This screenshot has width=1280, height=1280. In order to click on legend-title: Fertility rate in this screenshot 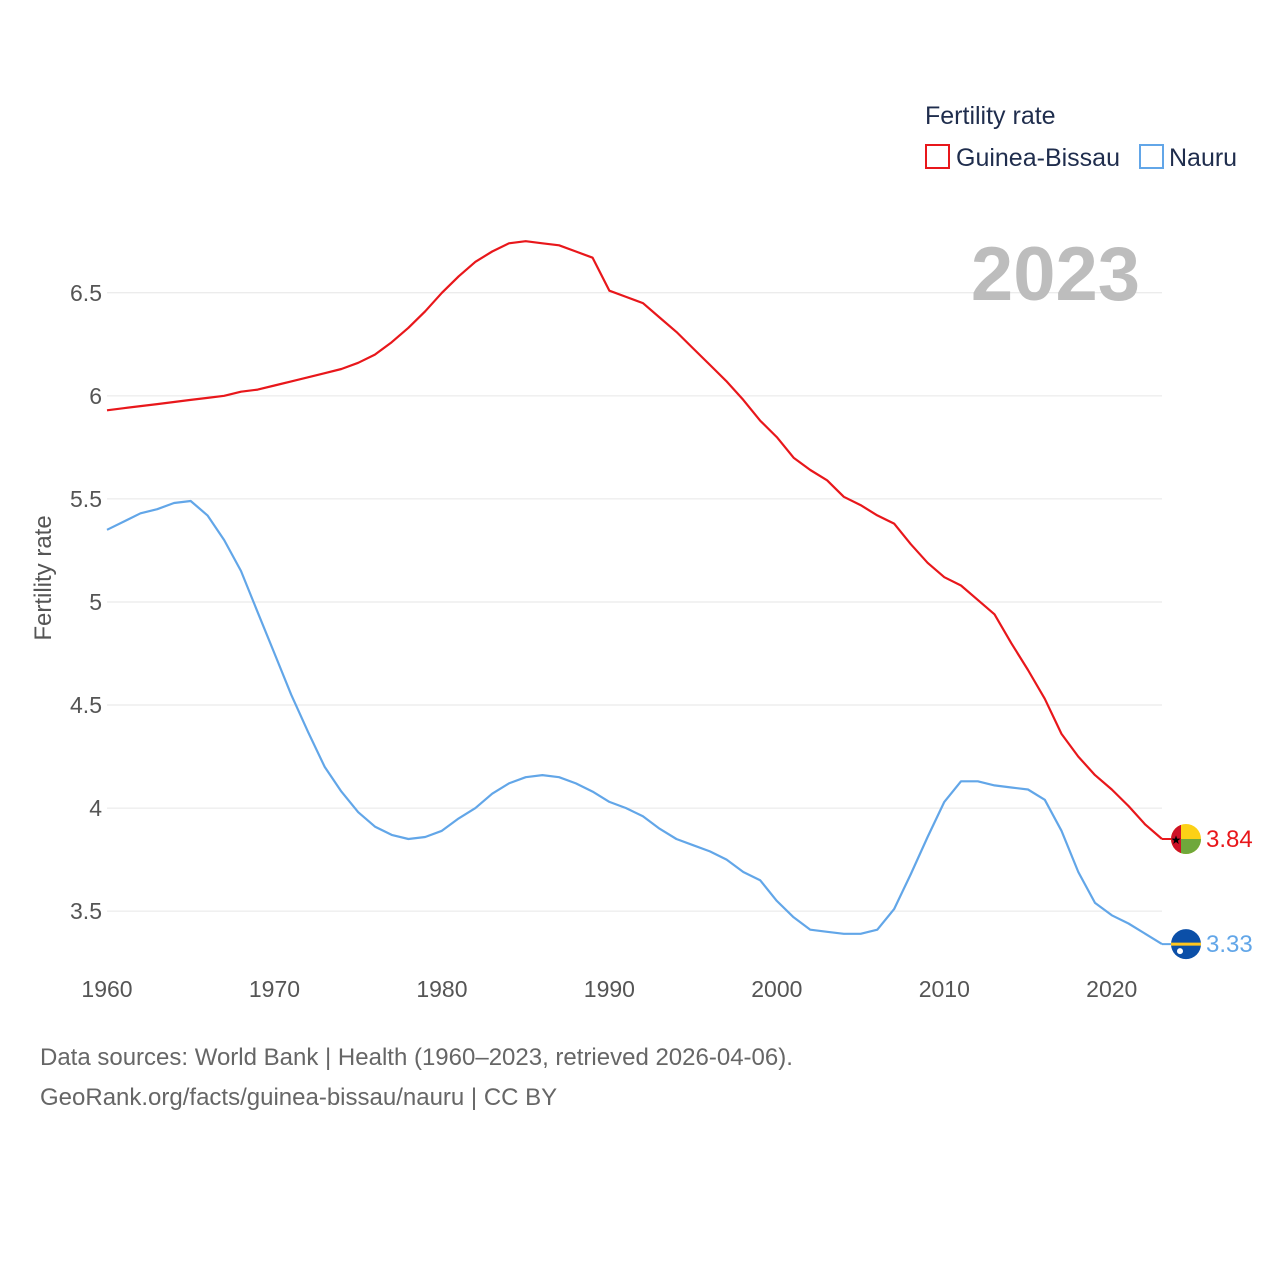, I will do `click(990, 116)`.